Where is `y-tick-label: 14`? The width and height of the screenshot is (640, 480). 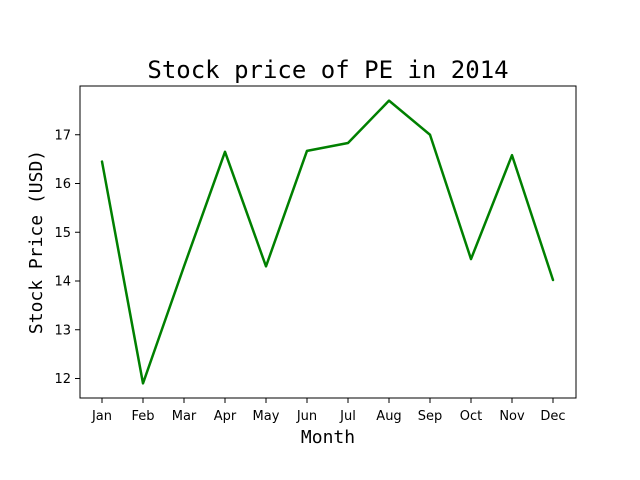
y-tick-label: 14 is located at coordinates (62, 282).